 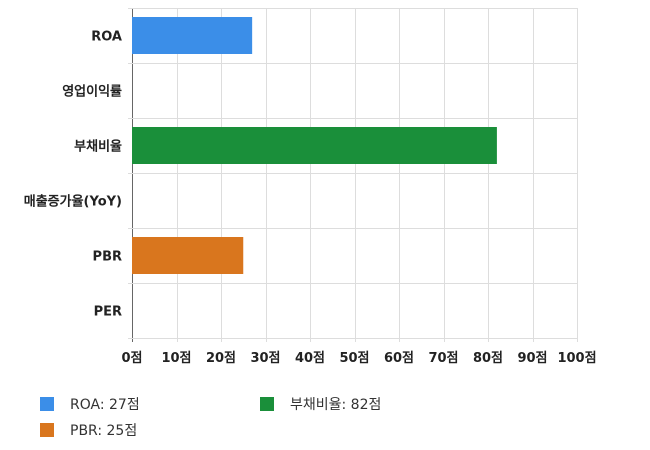 I want to click on legend-label-pbr: PBR: 25점, so click(x=104, y=431).